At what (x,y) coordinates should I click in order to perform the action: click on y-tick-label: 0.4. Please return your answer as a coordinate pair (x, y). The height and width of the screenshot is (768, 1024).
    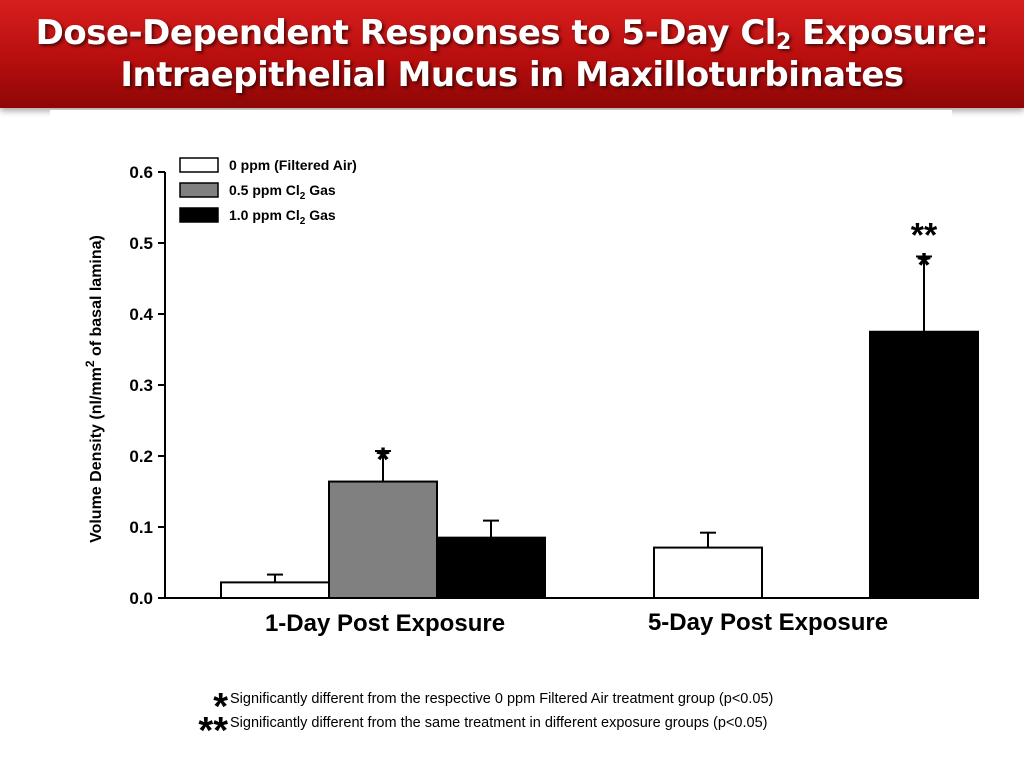
    Looking at the image, I should click on (141, 314).